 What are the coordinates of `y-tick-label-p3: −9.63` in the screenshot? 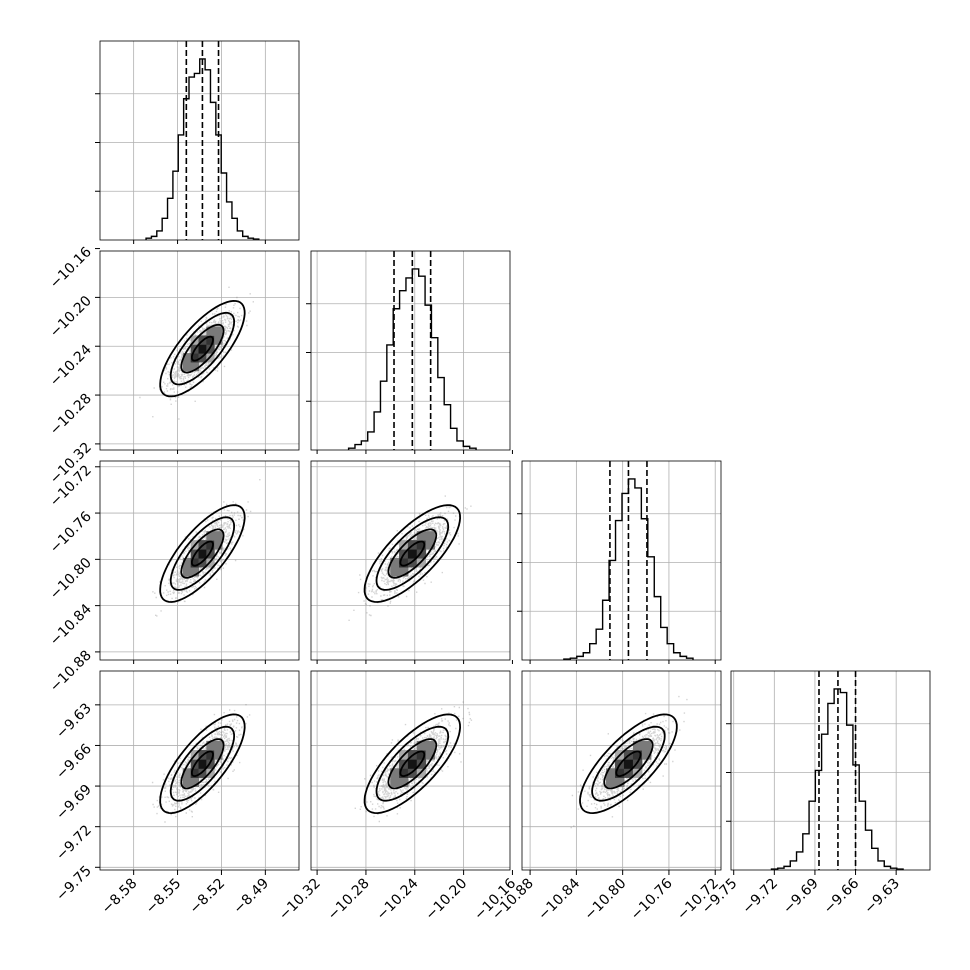 It's located at (74, 721).